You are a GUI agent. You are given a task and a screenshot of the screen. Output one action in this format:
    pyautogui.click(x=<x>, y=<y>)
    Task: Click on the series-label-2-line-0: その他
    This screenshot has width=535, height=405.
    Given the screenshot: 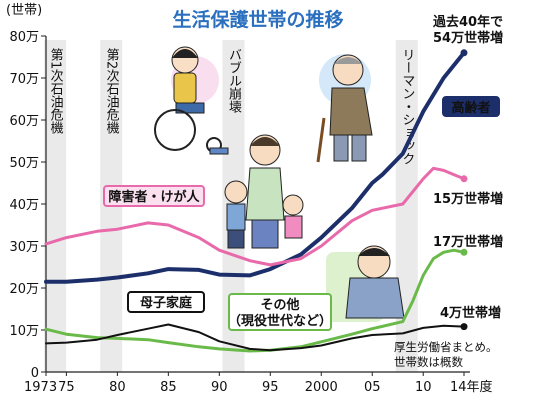 What is the action you would take?
    pyautogui.click(x=279, y=305)
    